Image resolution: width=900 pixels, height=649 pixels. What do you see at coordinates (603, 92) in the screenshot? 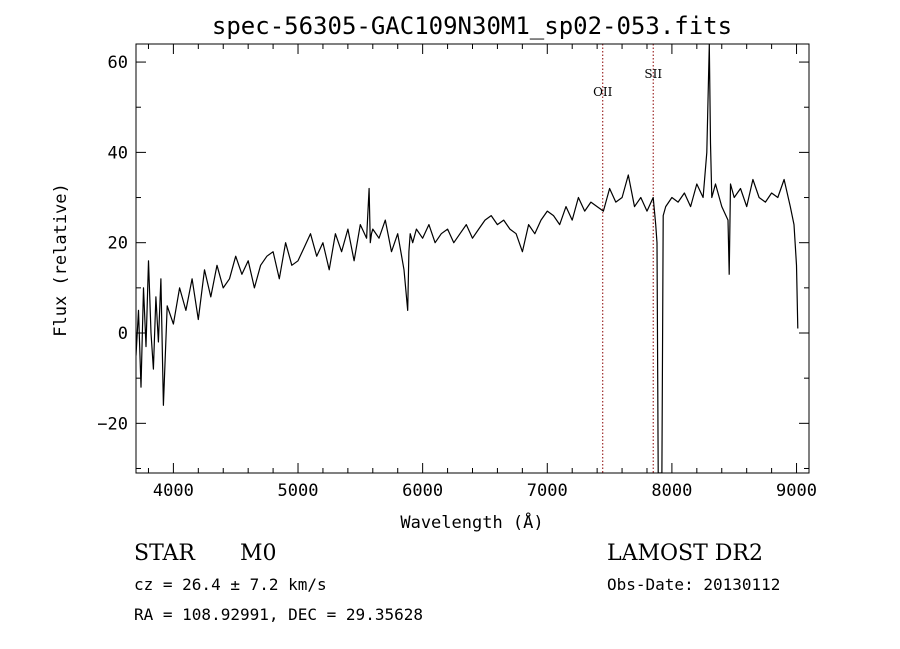
I see `spectral-line-label: OII` at bounding box center [603, 92].